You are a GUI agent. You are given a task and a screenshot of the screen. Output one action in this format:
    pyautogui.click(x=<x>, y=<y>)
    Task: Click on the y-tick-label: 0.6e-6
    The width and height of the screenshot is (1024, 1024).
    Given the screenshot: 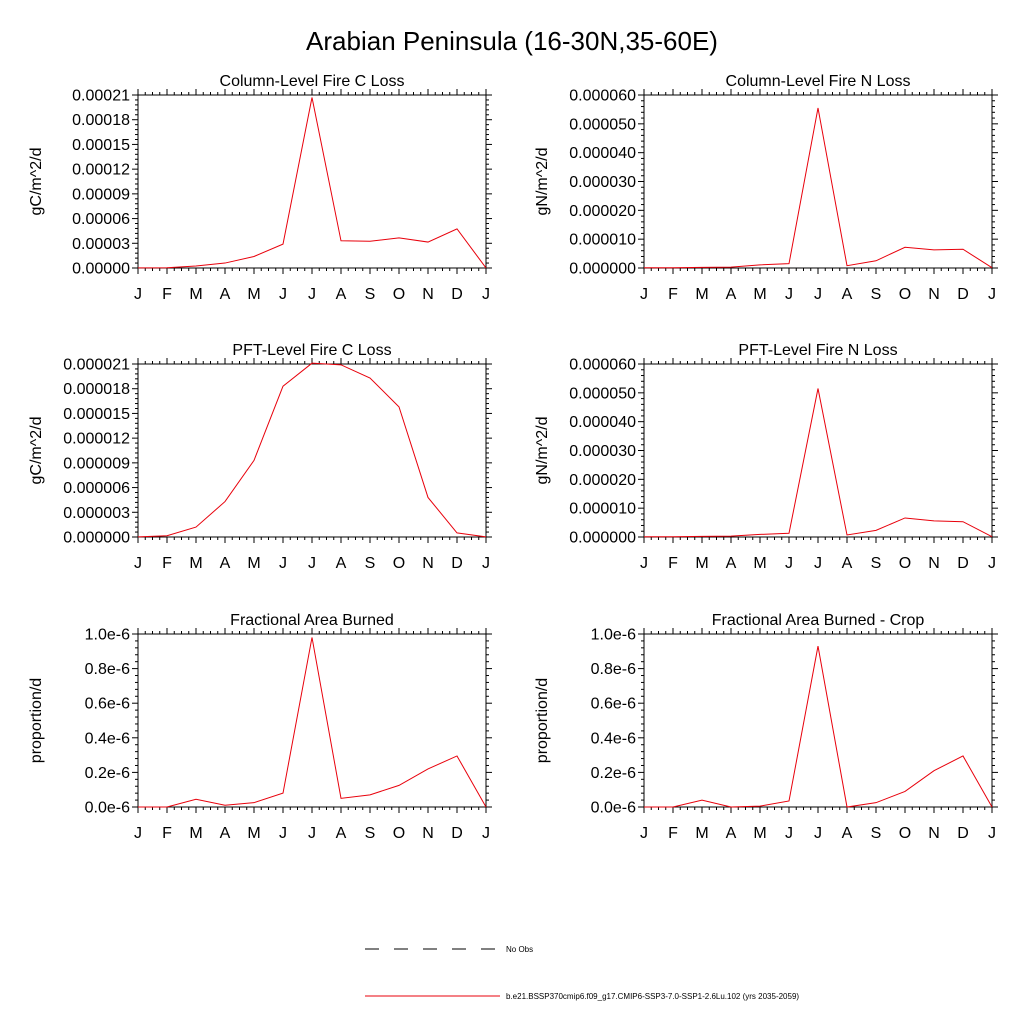 What is the action you would take?
    pyautogui.click(x=613, y=704)
    